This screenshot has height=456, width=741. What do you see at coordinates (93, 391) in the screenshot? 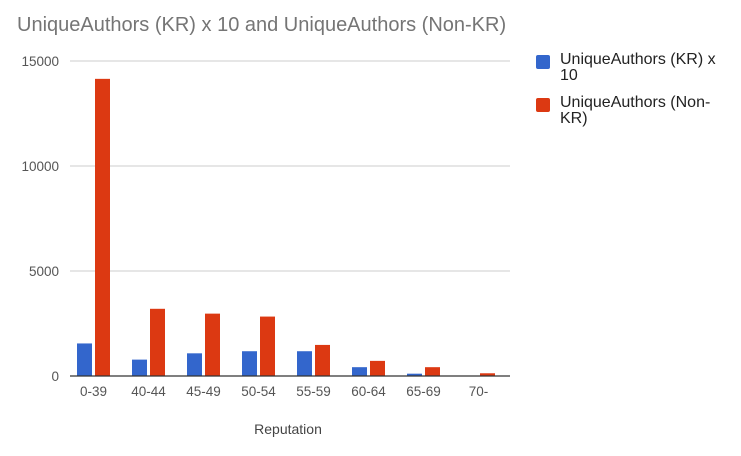
I see `x-tick-label: 0-39` at bounding box center [93, 391].